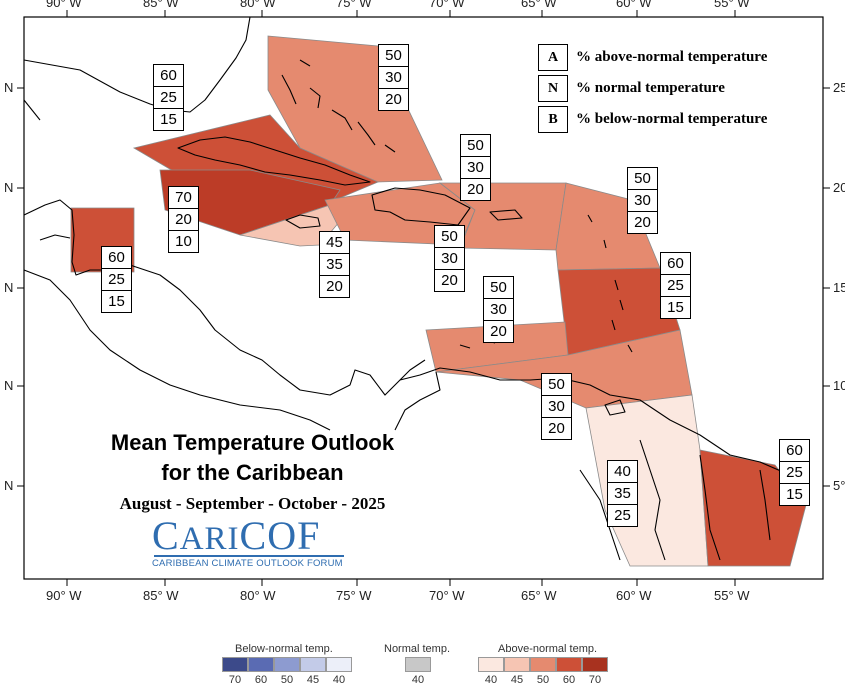 This screenshot has height=686, width=845. What do you see at coordinates (839, 287) in the screenshot?
I see `lat-label: 15` at bounding box center [839, 287].